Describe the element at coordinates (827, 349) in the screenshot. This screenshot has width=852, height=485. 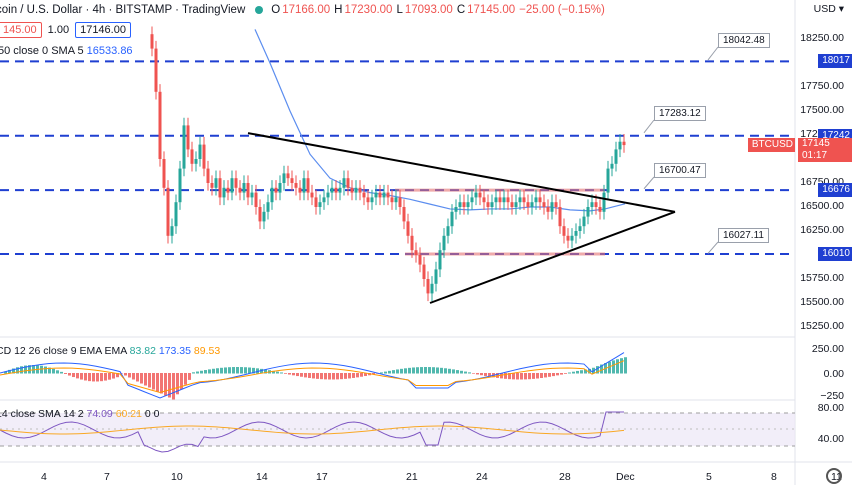
I see `macd-tick: 250.00` at that location.